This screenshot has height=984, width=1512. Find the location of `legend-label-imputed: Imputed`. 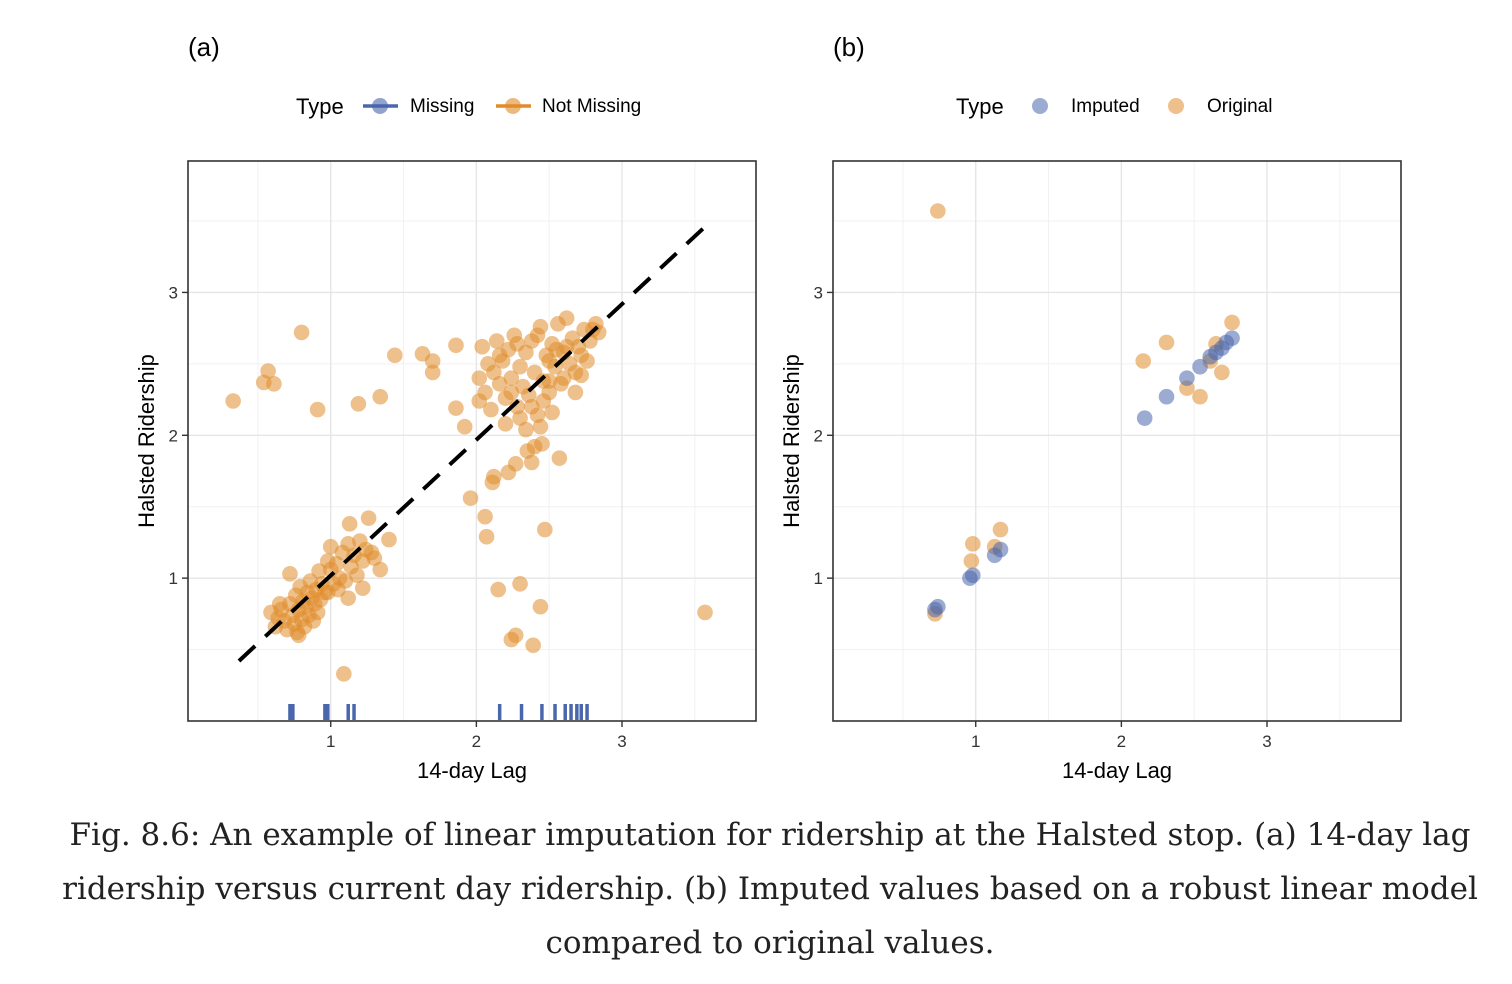

legend-label-imputed: Imputed is located at coordinates (1105, 106).